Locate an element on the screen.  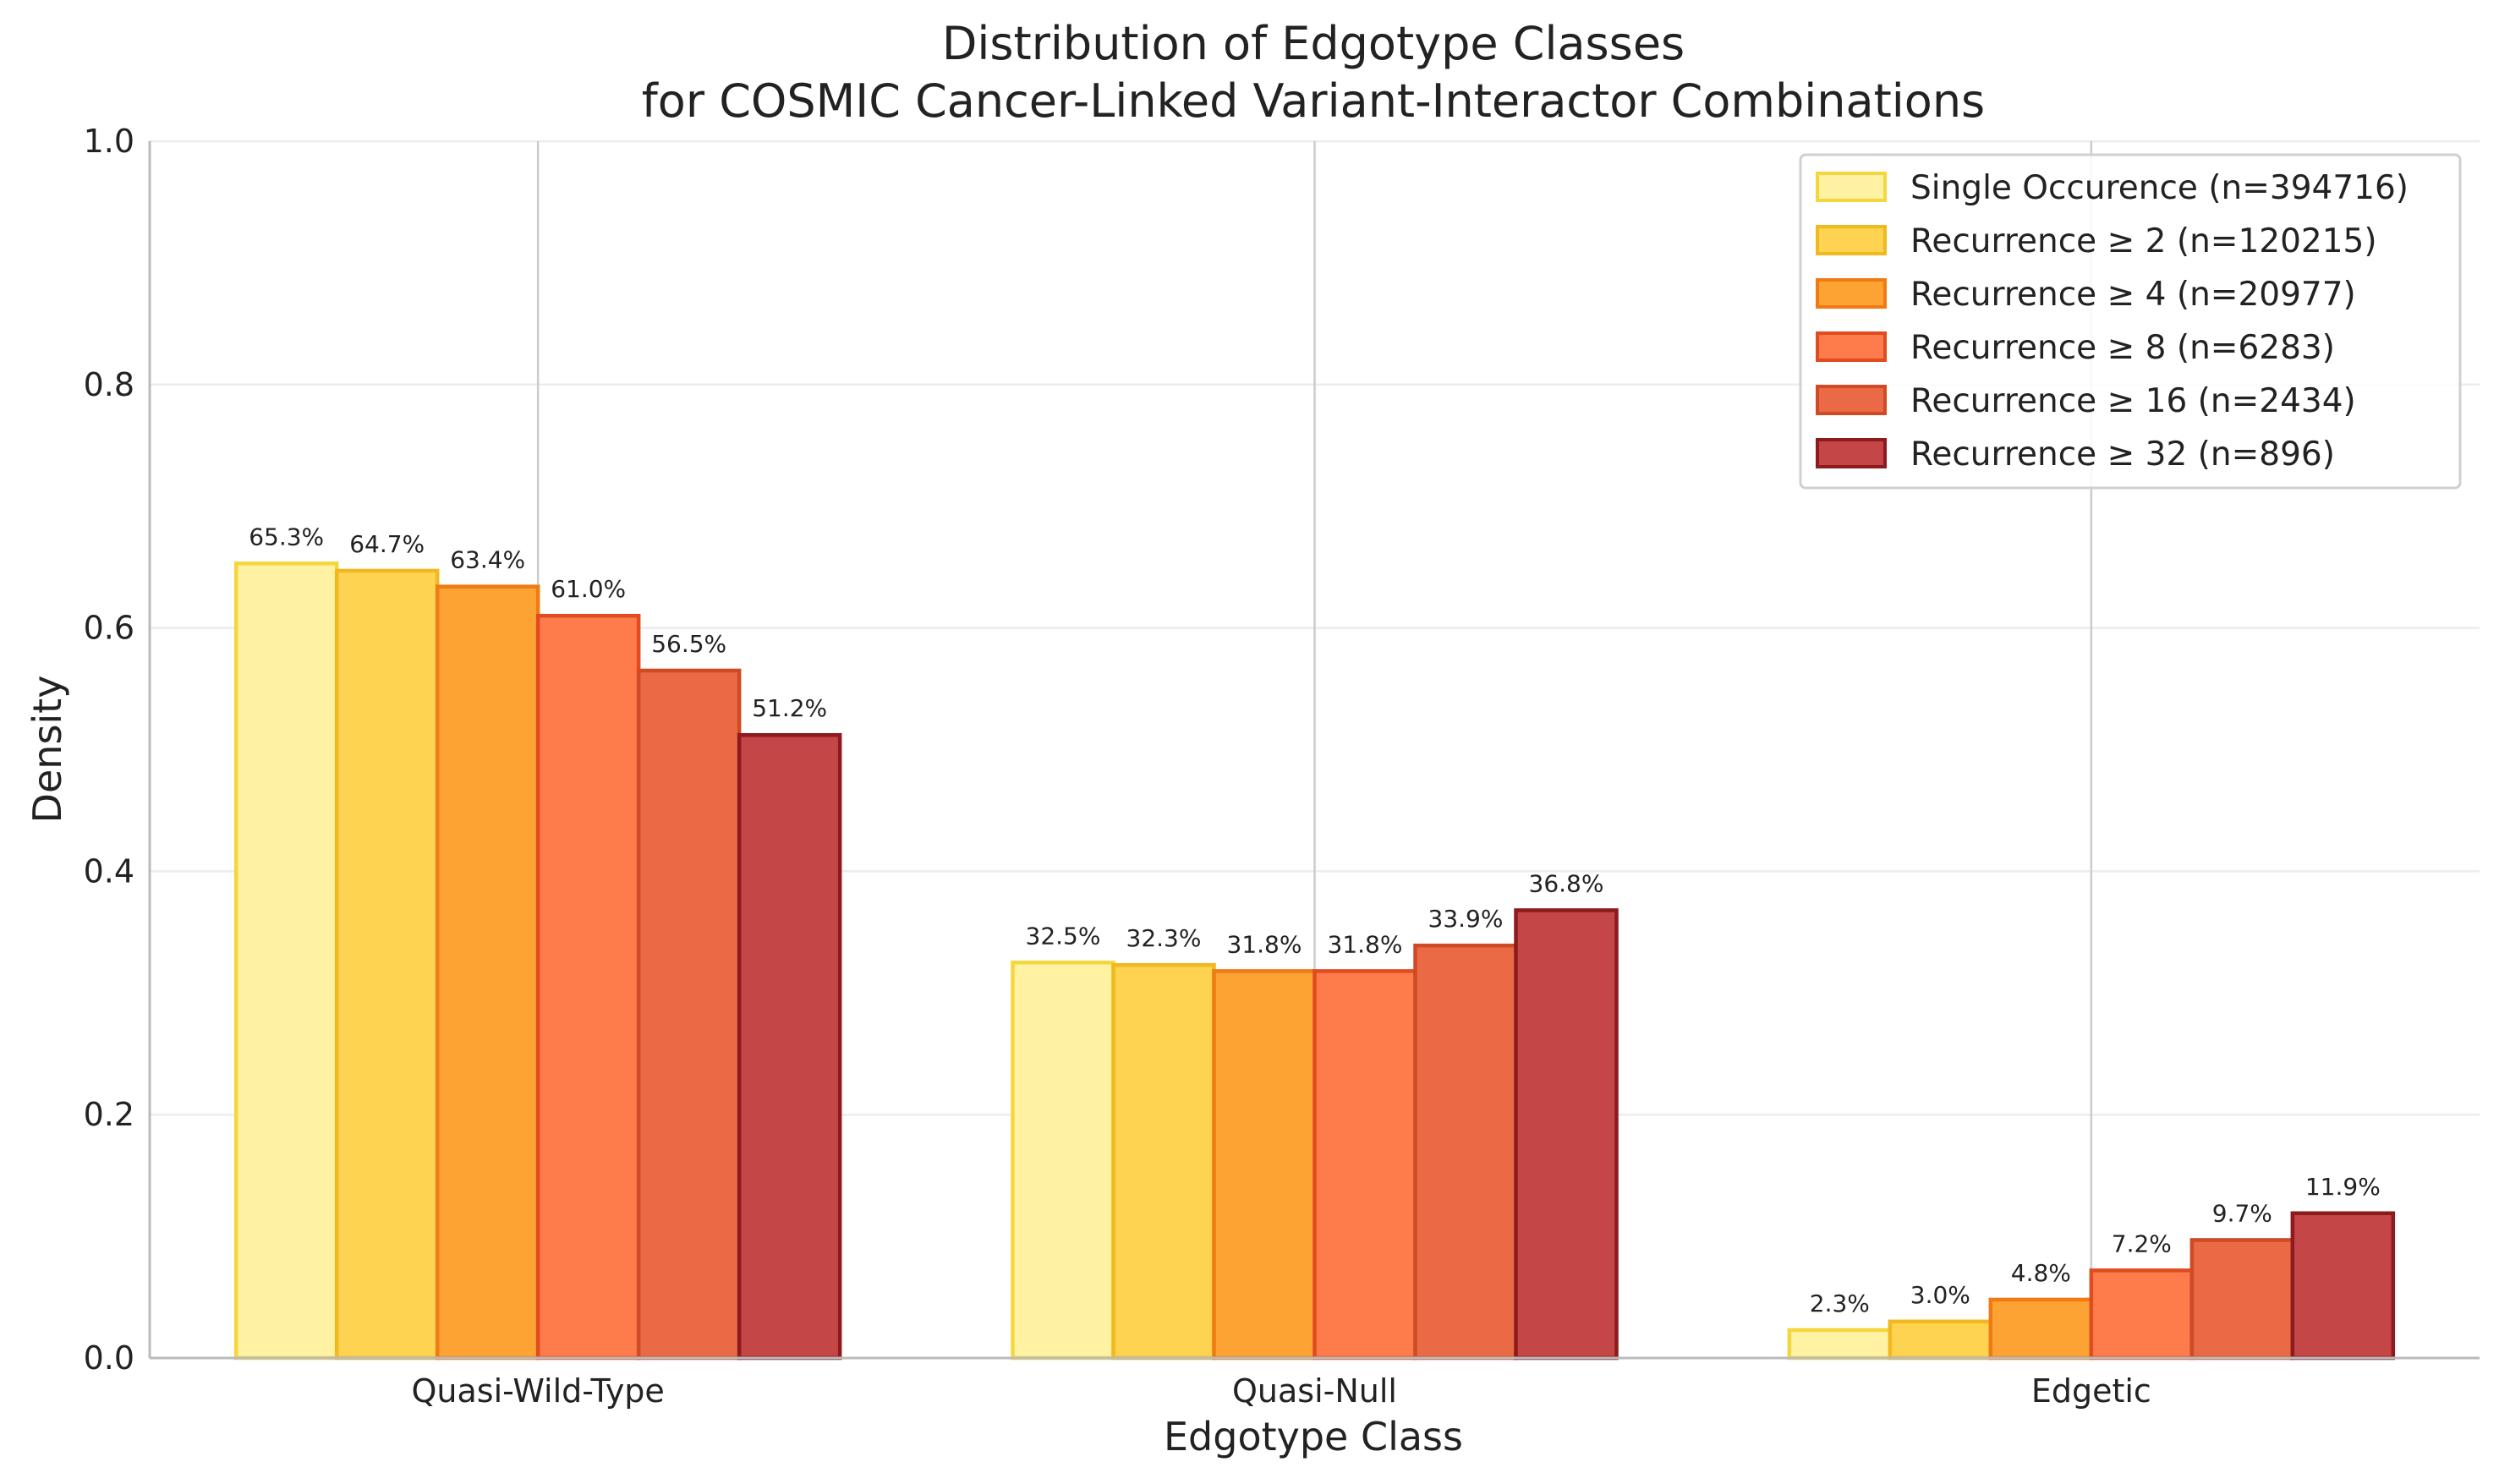
x-tick-label: Quasi-Null is located at coordinates (1314, 1391).